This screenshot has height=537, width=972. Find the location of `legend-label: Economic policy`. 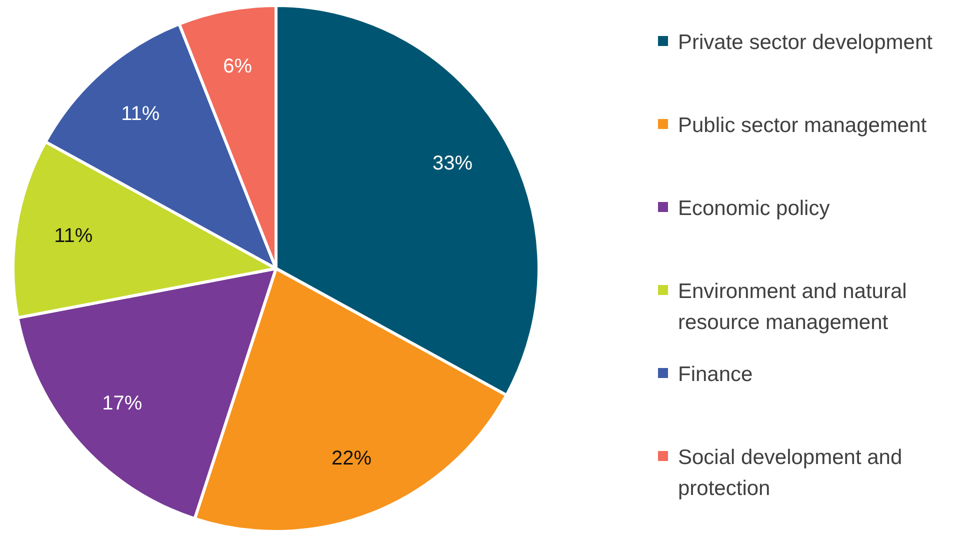

legend-label: Economic policy is located at coordinates (754, 209).